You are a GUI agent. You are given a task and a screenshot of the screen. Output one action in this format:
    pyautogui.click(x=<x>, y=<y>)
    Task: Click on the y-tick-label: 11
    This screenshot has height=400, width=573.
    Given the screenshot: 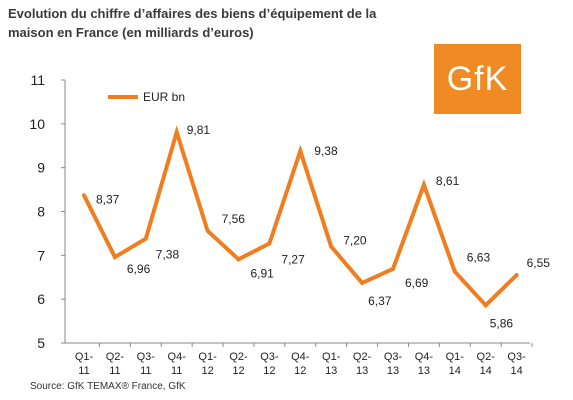 What is the action you would take?
    pyautogui.click(x=37, y=80)
    